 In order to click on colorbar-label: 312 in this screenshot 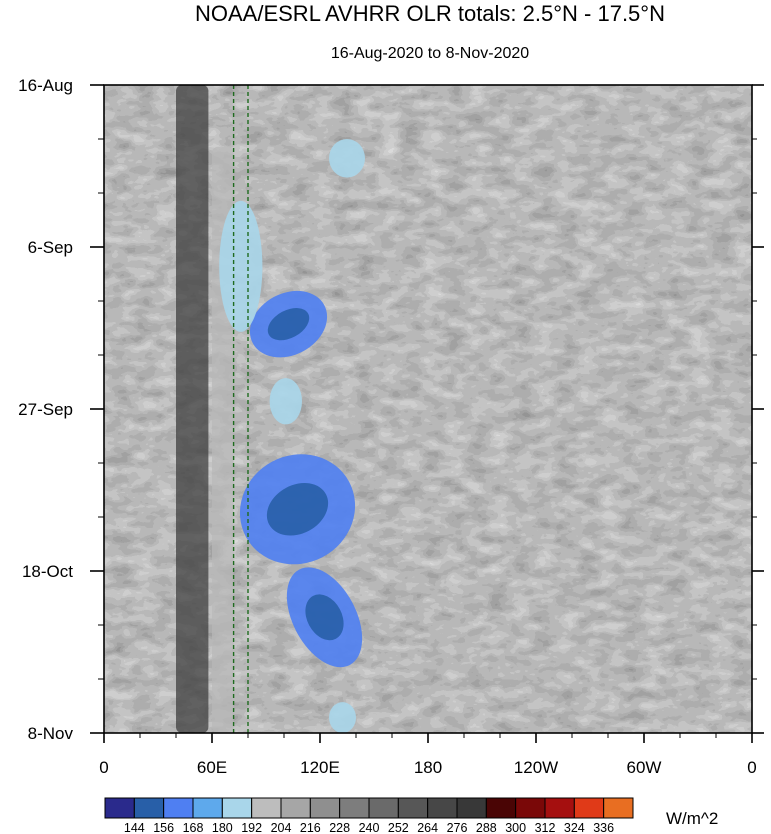, I will do `click(545, 827)`.